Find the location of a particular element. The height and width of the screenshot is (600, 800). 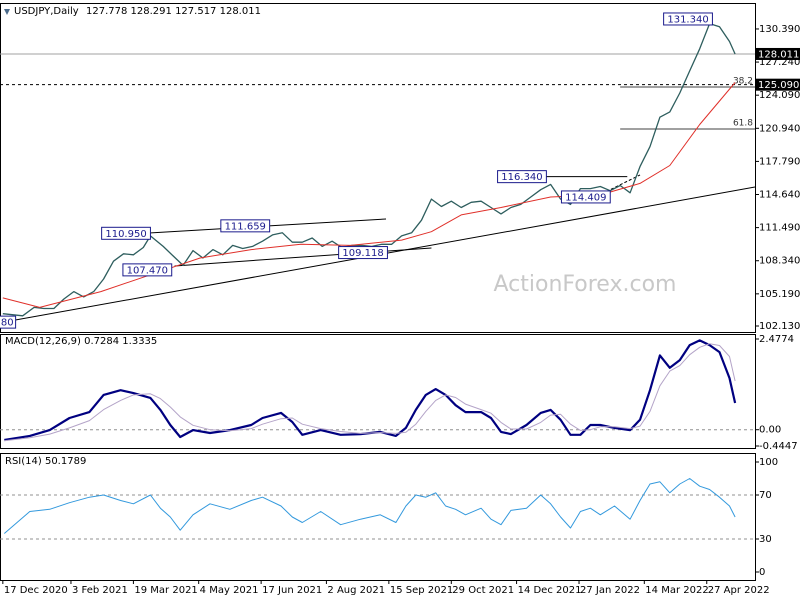

annotation-label: 116.340 is located at coordinates (521, 177).